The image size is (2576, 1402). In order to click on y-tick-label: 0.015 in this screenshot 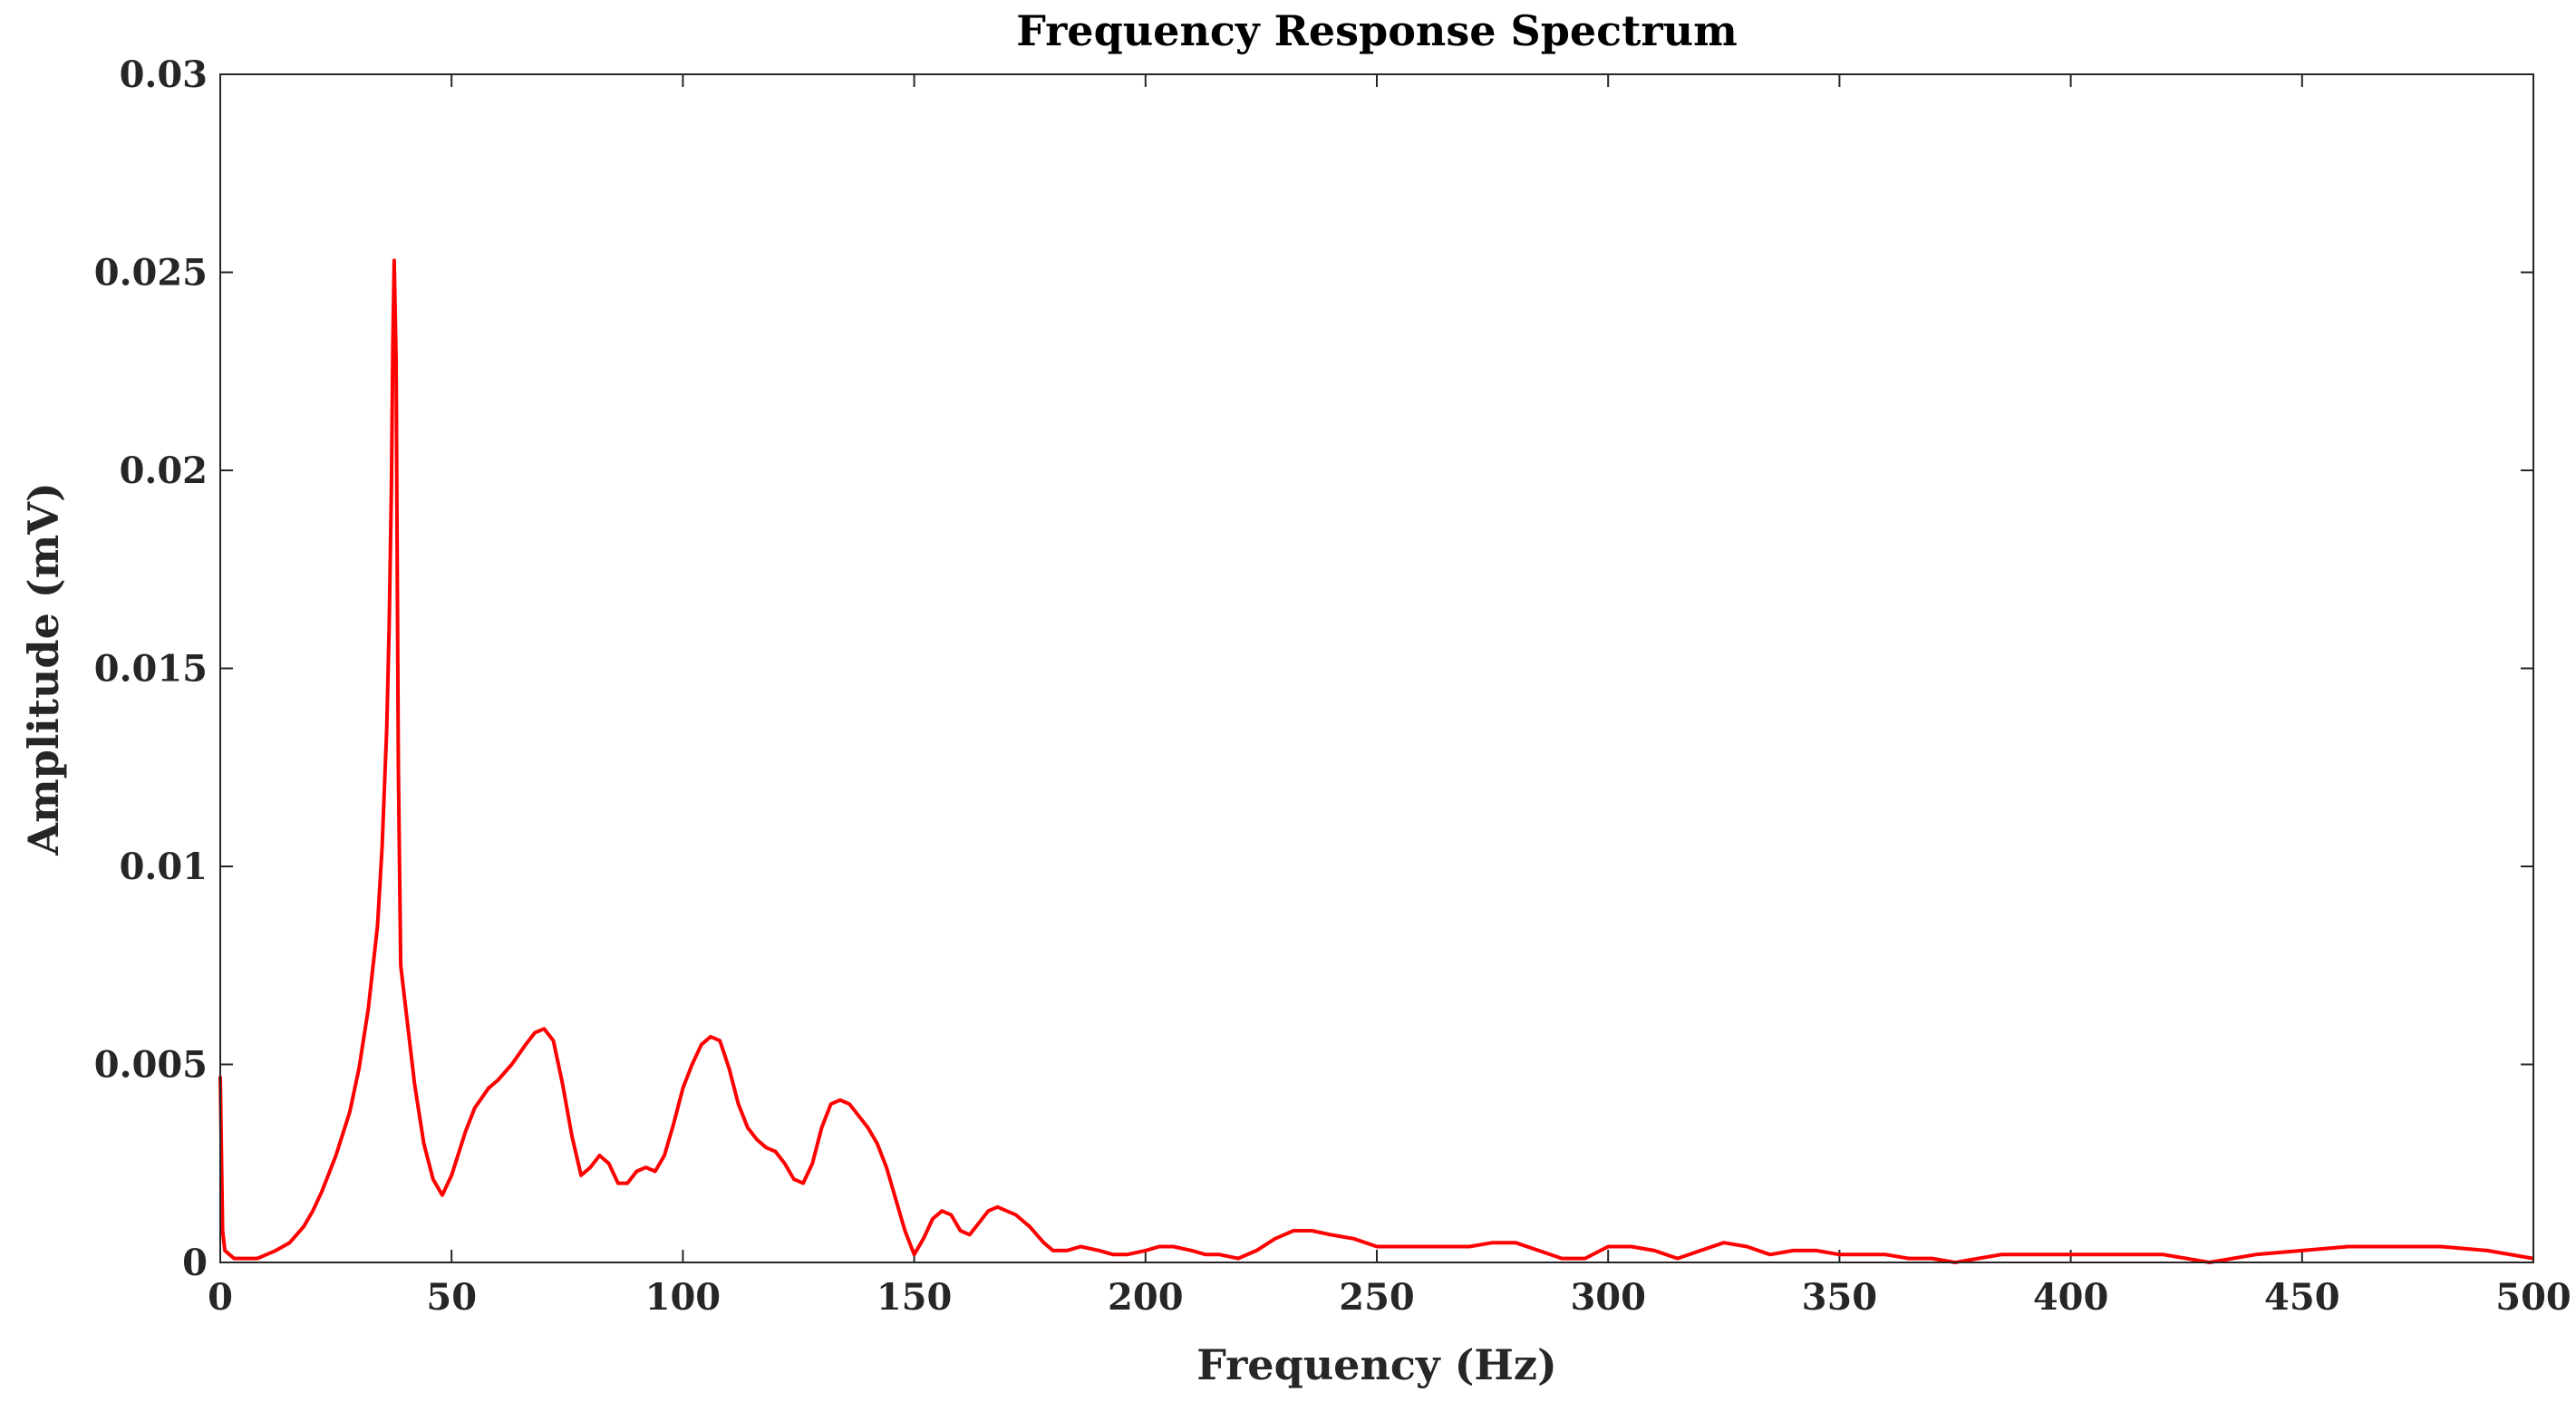, I will do `click(151, 669)`.